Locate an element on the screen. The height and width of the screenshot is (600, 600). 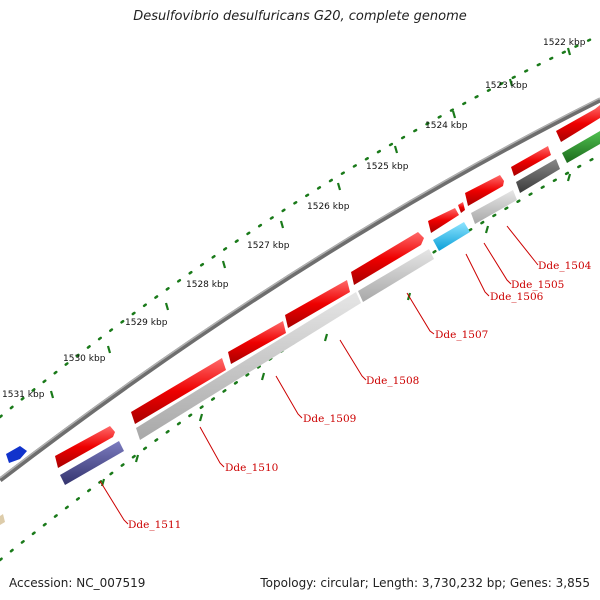
dark-feature is located at coordinates (538, 176).